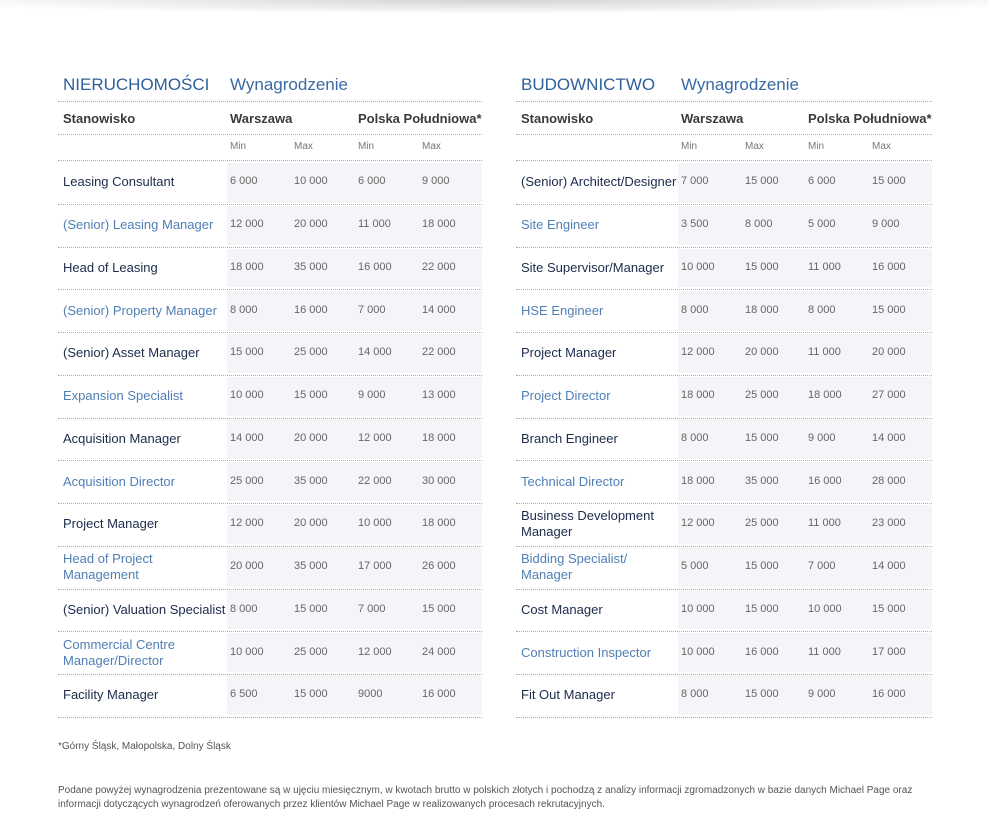 Image resolution: width=988 pixels, height=839 pixels. What do you see at coordinates (889, 523) in the screenshot?
I see `salary-value: 23 000` at bounding box center [889, 523].